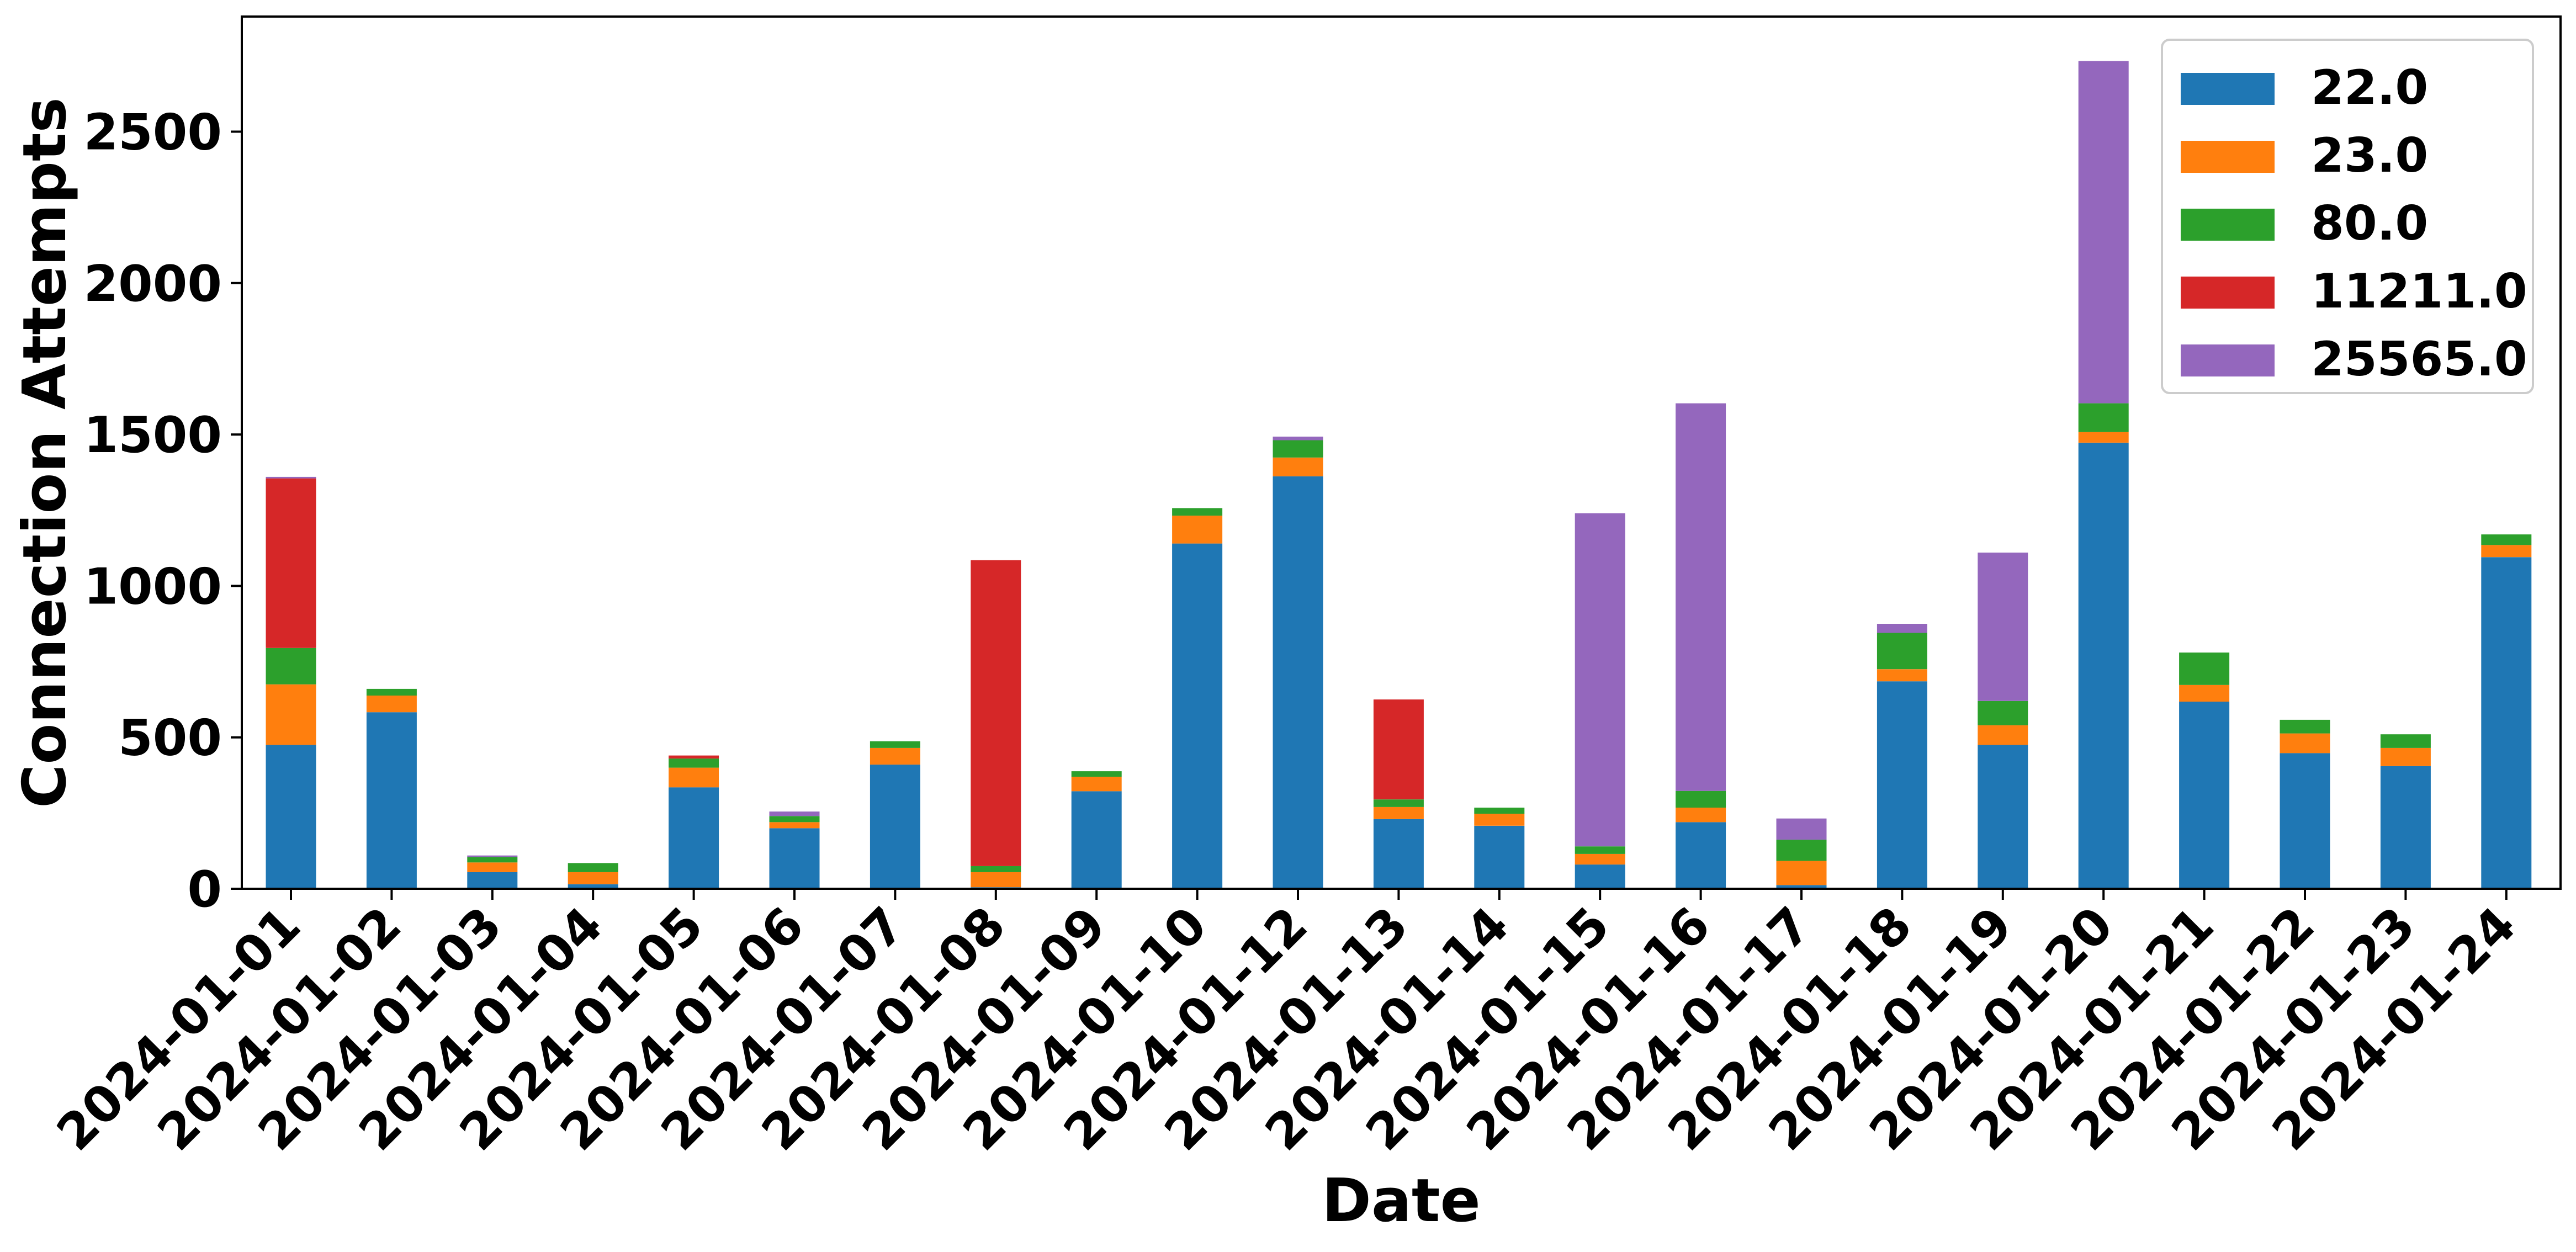  Describe the element at coordinates (2369, 155) in the screenshot. I see `legend-label: 23.0` at that location.